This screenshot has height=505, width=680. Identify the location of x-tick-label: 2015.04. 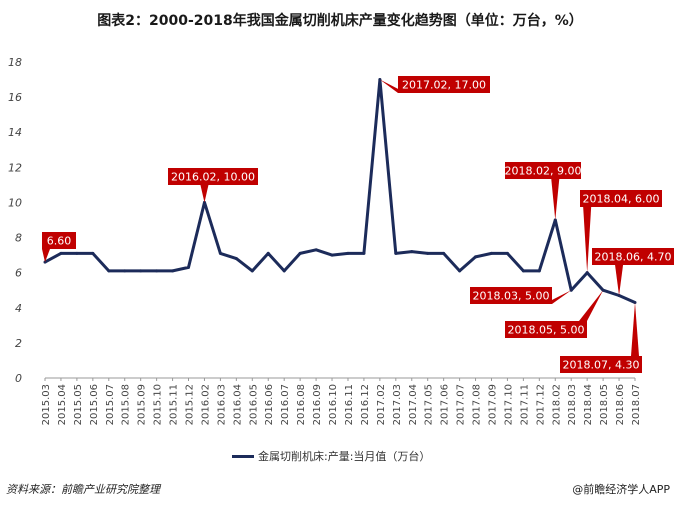
(62, 404).